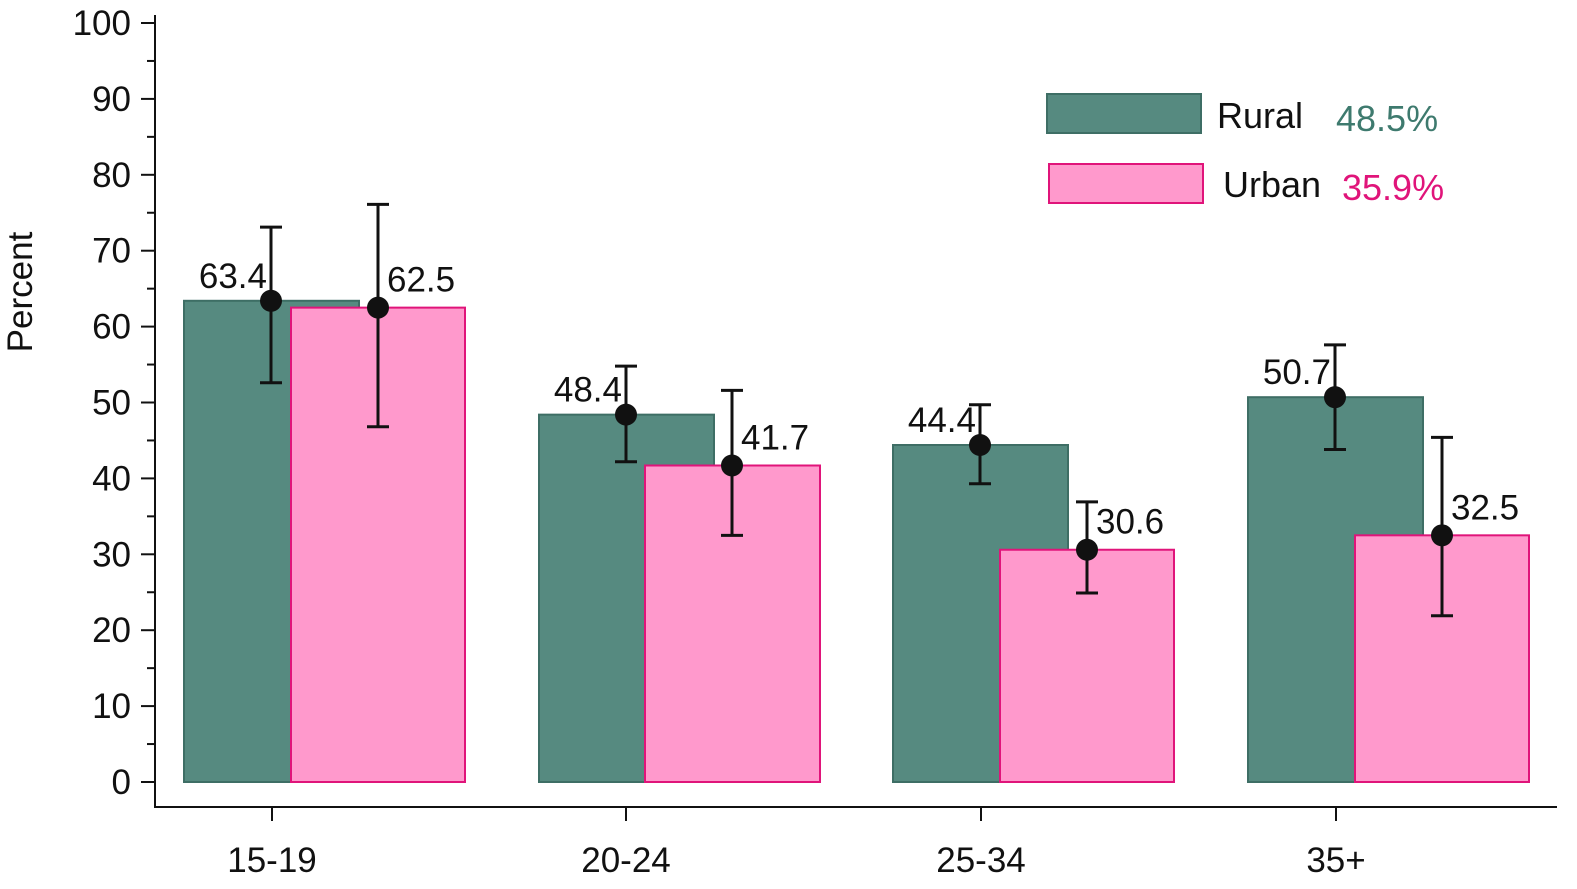  Describe the element at coordinates (111, 327) in the screenshot. I see `y-tick-label-60: 60` at that location.